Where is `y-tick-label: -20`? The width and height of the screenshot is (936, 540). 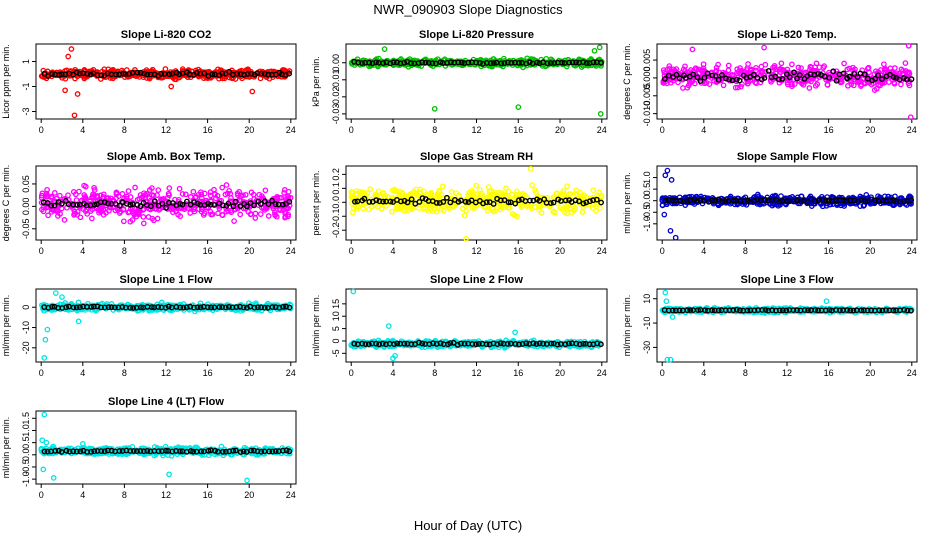
y-tick-label: -20 is located at coordinates (26, 347).